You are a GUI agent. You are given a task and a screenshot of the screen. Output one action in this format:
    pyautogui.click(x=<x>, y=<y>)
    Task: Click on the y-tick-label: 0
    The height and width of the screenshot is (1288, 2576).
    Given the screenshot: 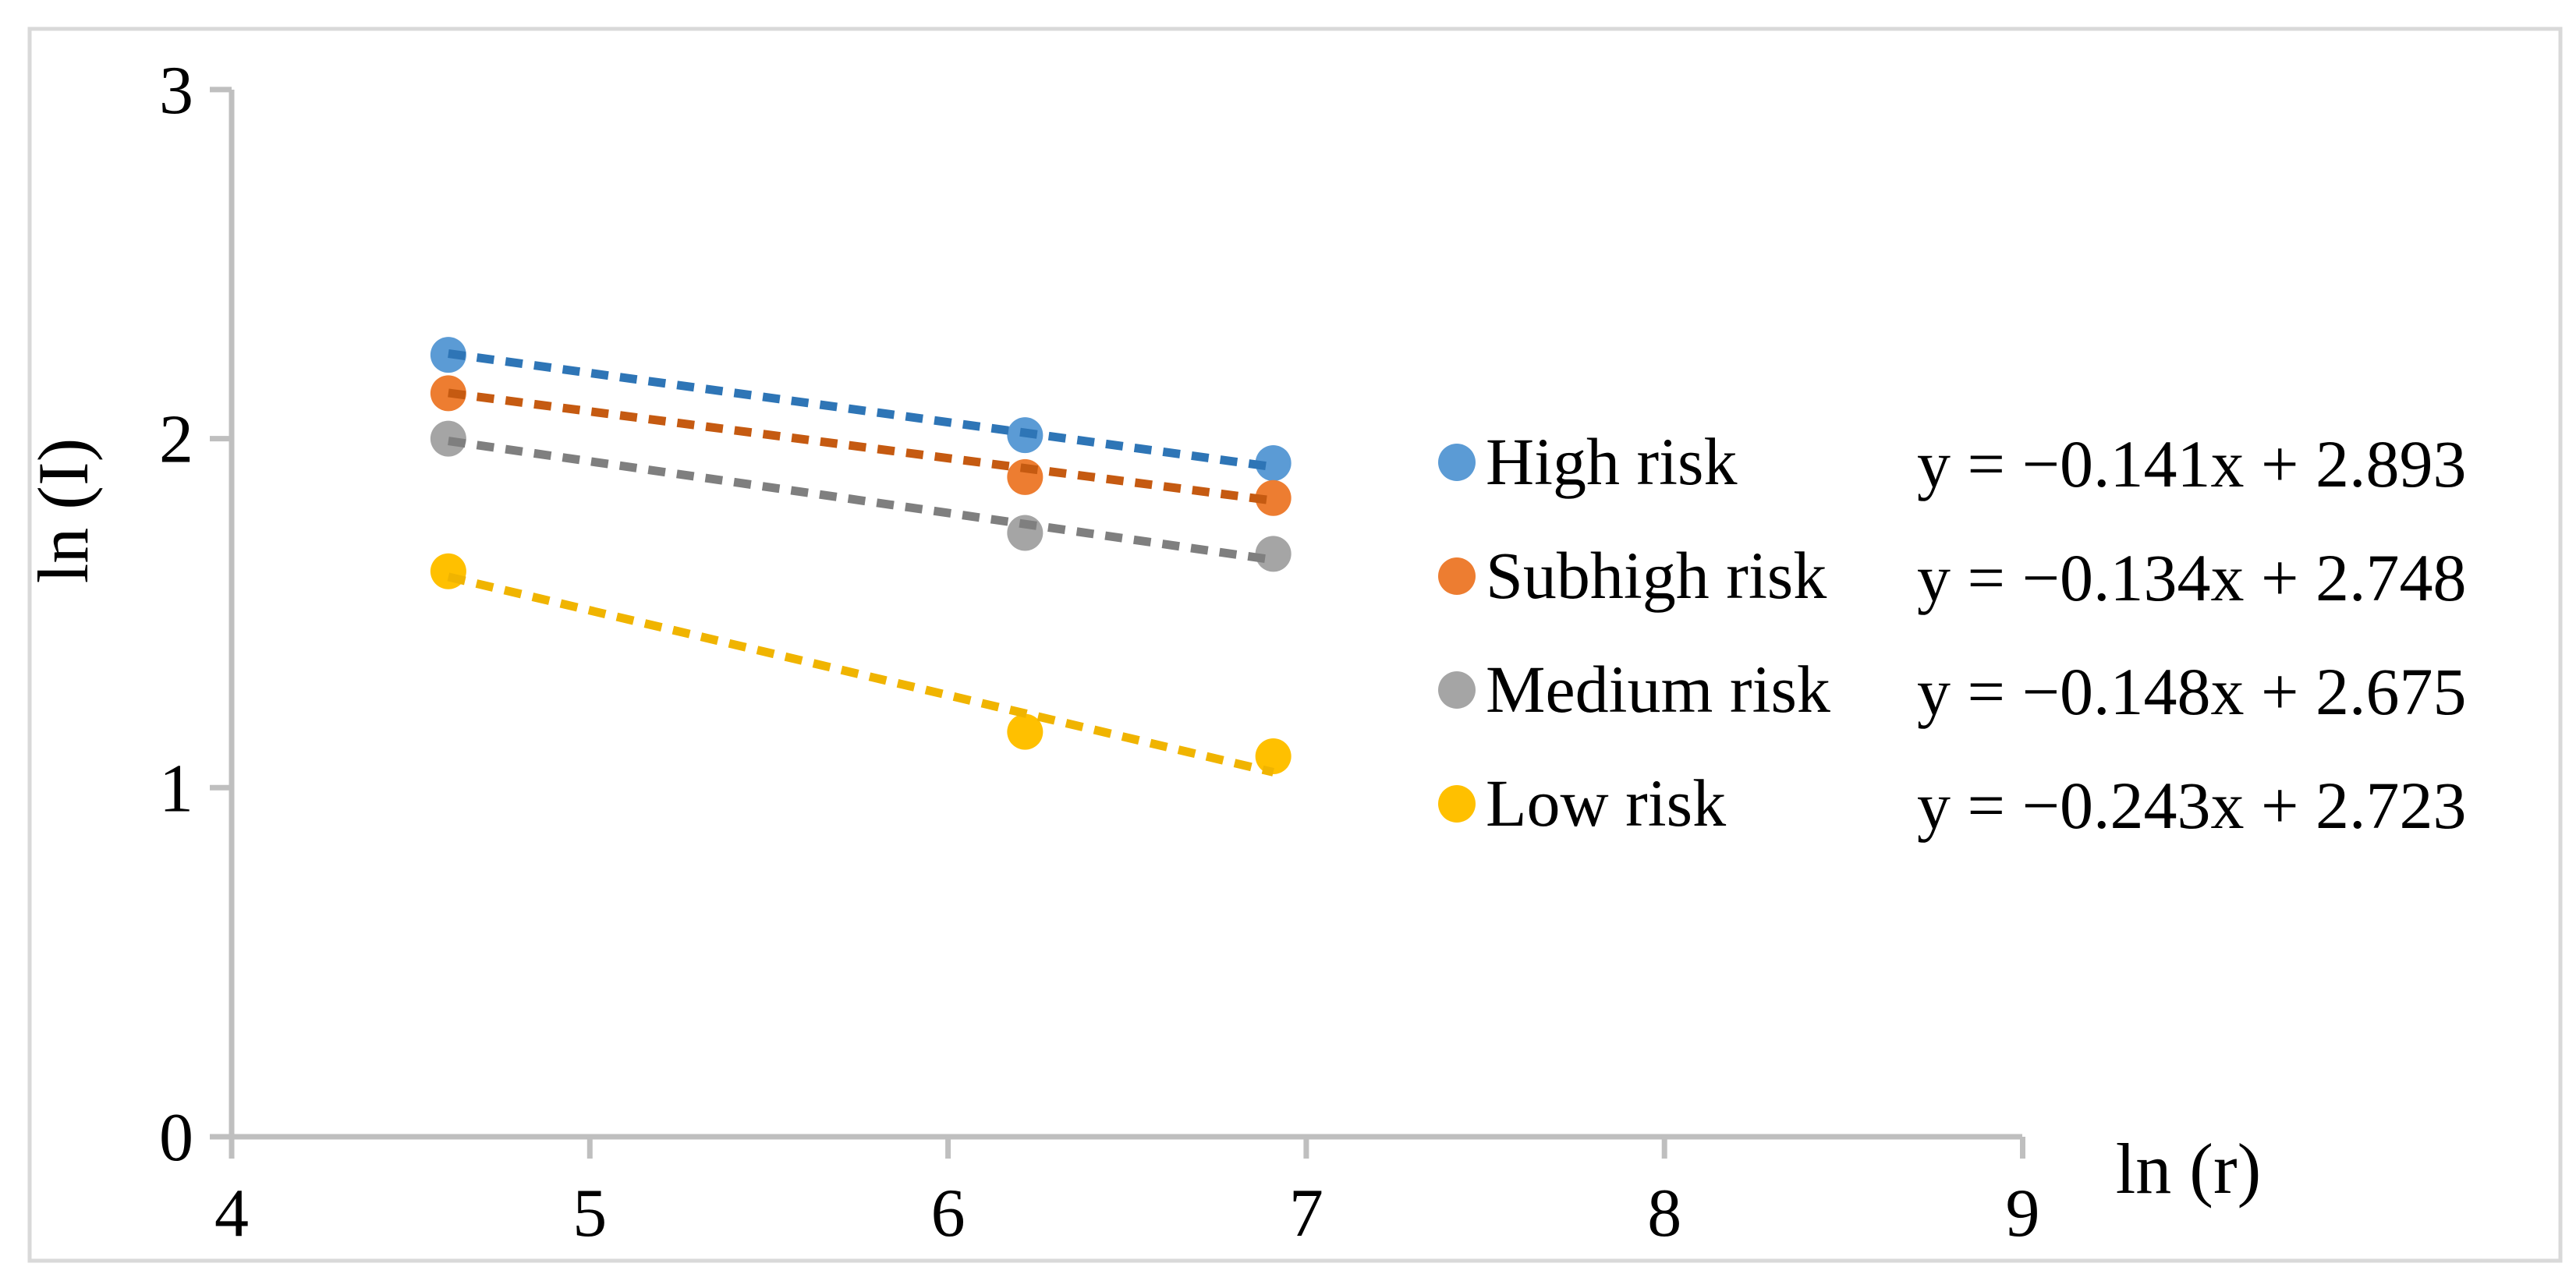 What is the action you would take?
    pyautogui.click(x=176, y=1138)
    